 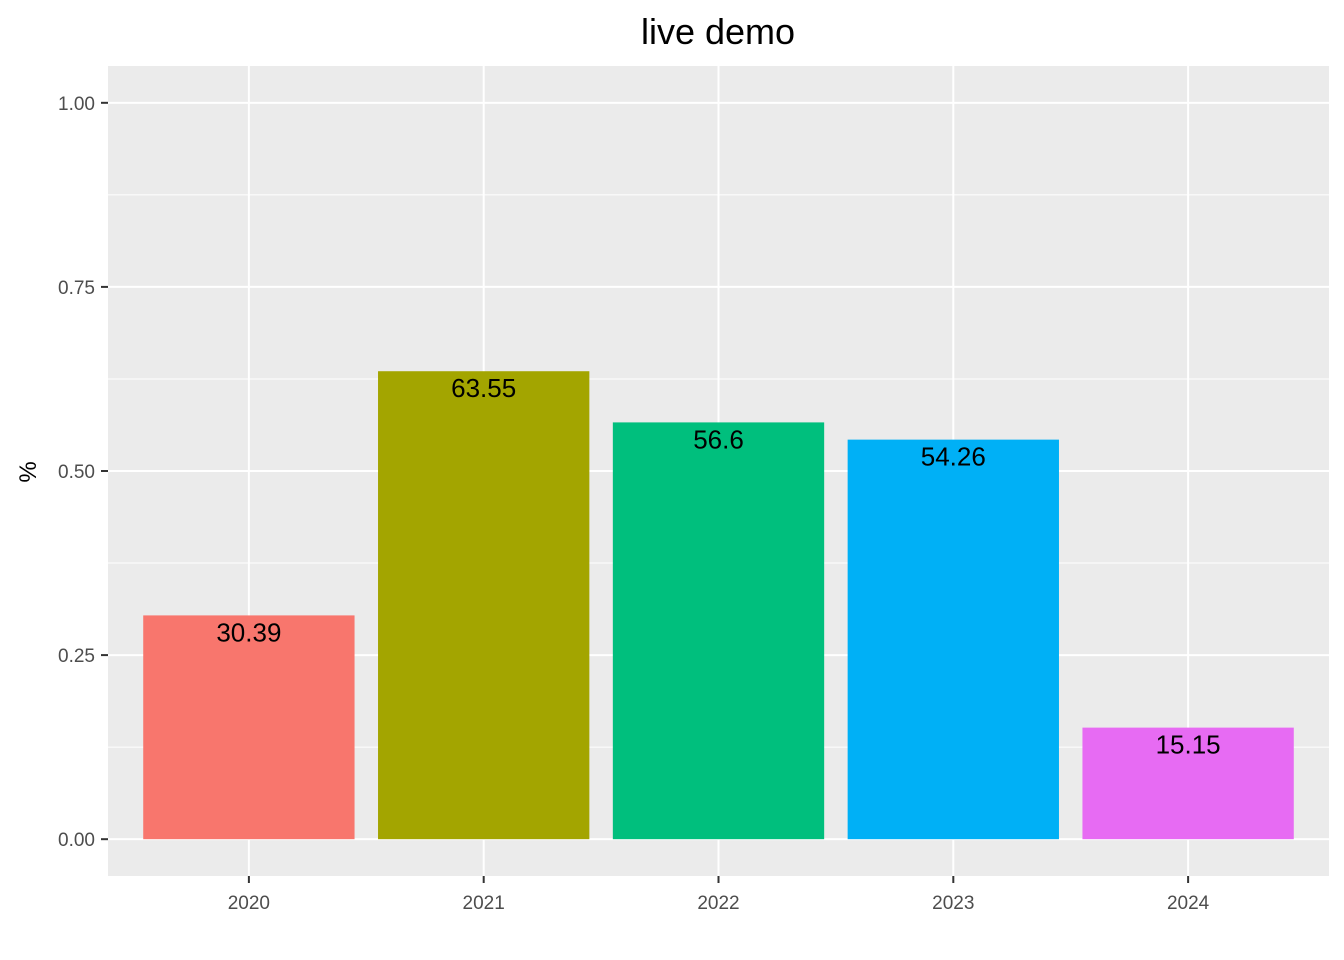 I want to click on y-tick-label: 1.00, so click(x=76, y=104).